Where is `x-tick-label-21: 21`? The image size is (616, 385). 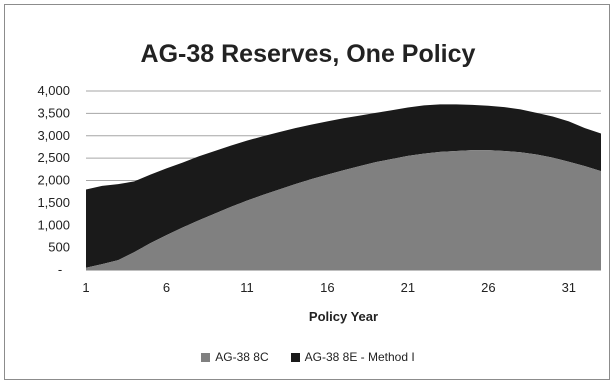 x-tick-label-21: 21 is located at coordinates (408, 287).